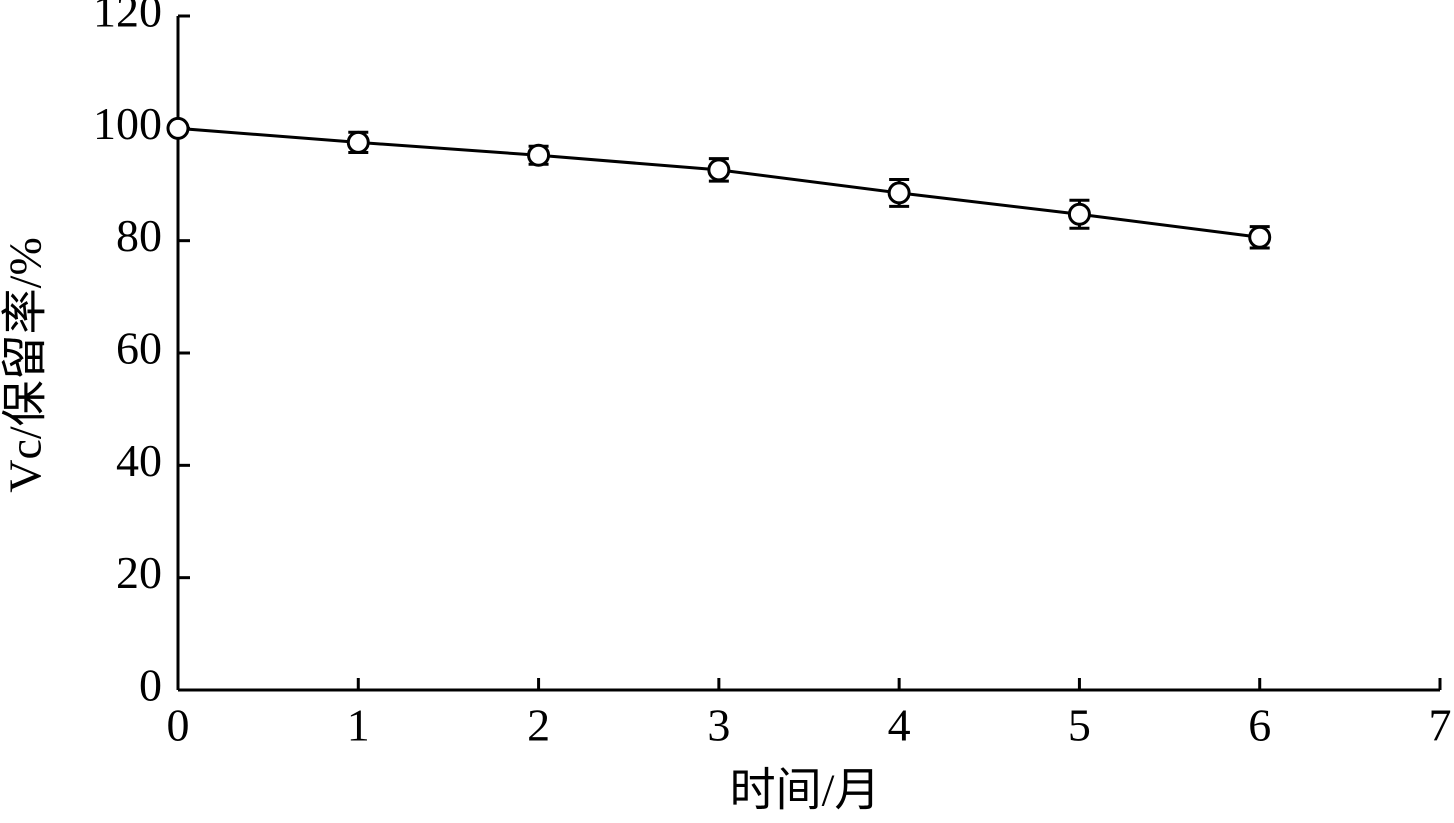  What do you see at coordinates (25, 365) in the screenshot?
I see `y-axis-label: Vc/保留率/%` at bounding box center [25, 365].